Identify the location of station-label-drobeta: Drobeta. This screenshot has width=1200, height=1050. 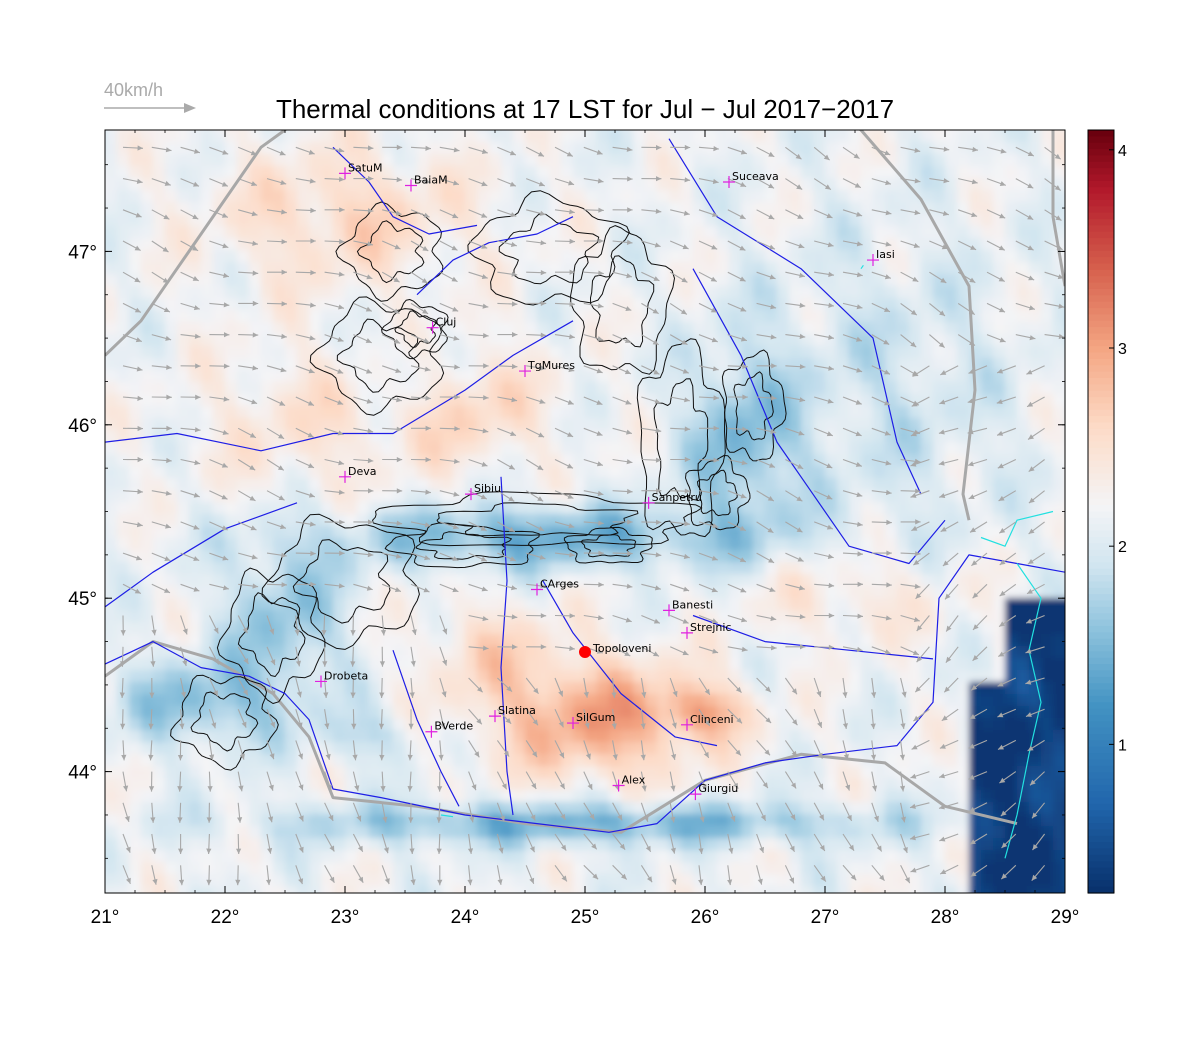
(346, 675).